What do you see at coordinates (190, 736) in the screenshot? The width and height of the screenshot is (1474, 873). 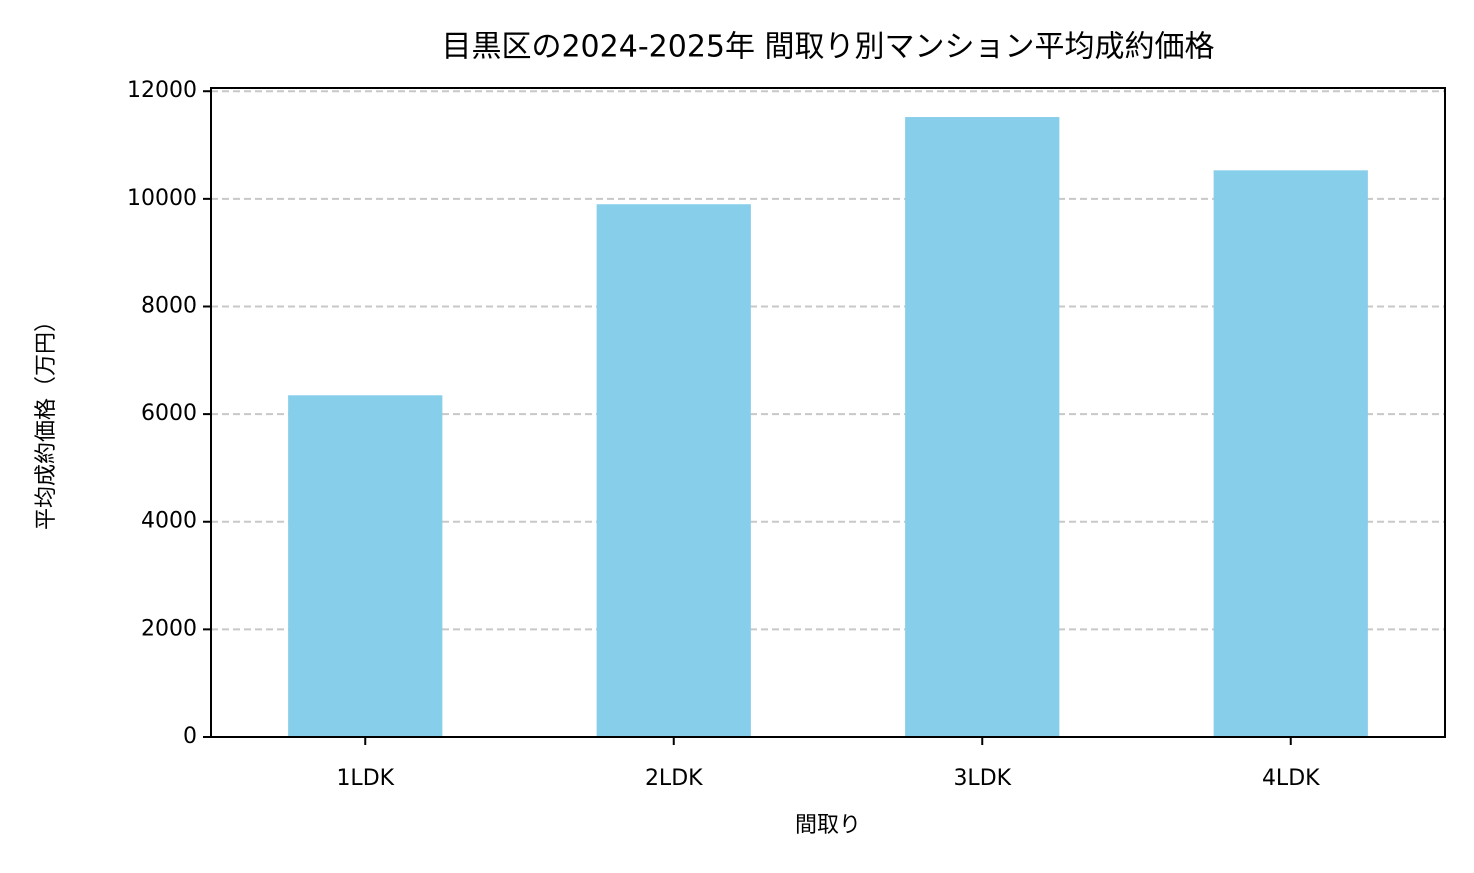 I see `y-tick-label: 0` at bounding box center [190, 736].